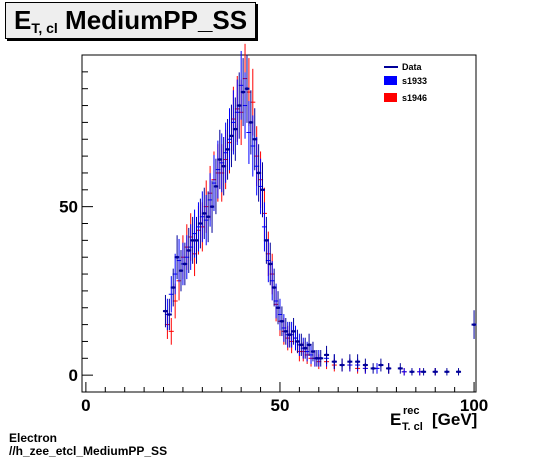 The width and height of the screenshot is (546, 462). What do you see at coordinates (390, 97) in the screenshot?
I see `legend-swatch-s1946` at bounding box center [390, 97].